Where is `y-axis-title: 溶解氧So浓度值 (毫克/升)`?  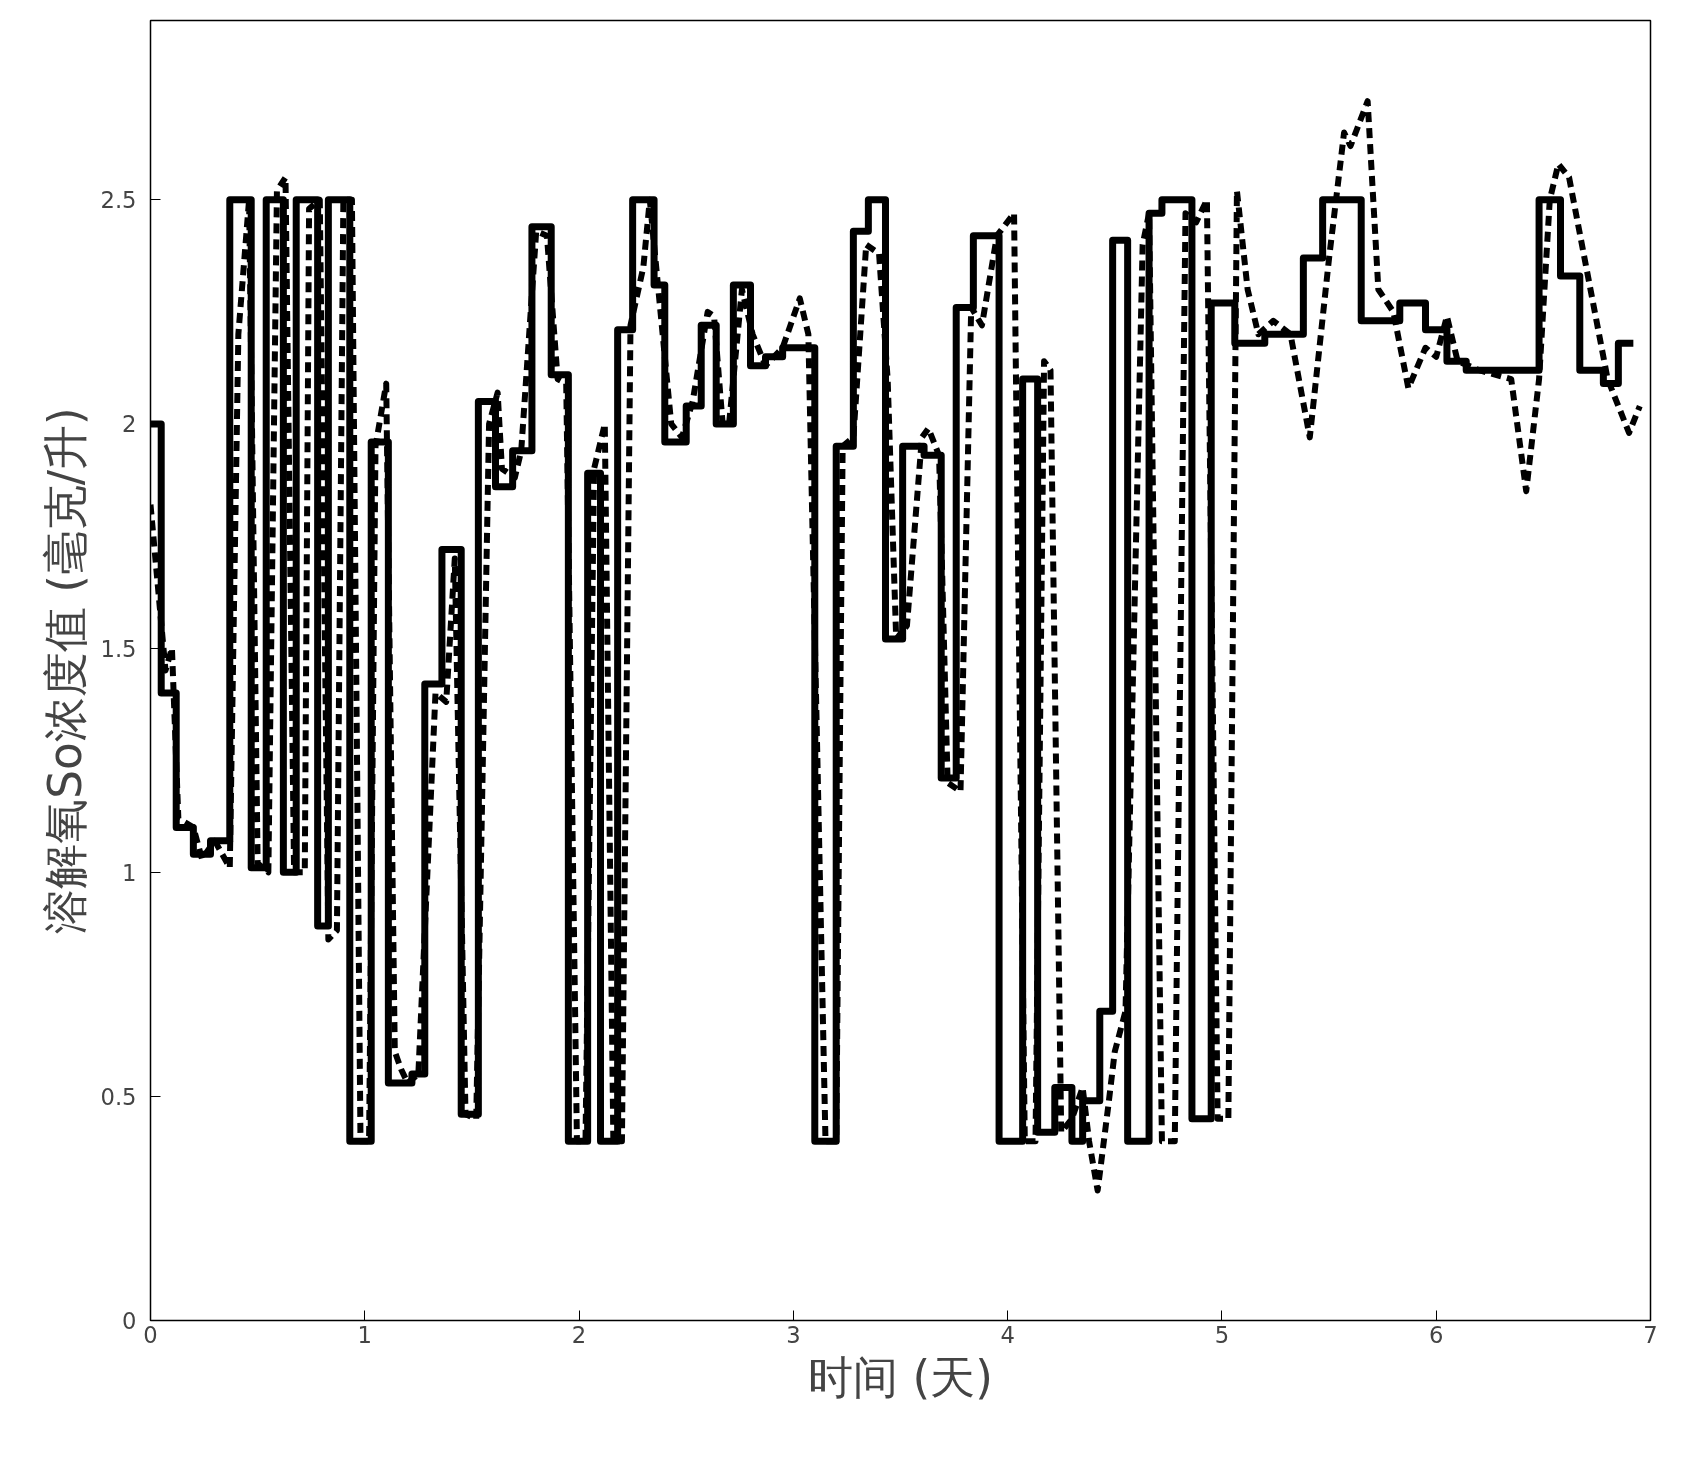
y-axis-title: 溶解氧So浓度值 (毫克/升) is located at coordinates (66, 670).